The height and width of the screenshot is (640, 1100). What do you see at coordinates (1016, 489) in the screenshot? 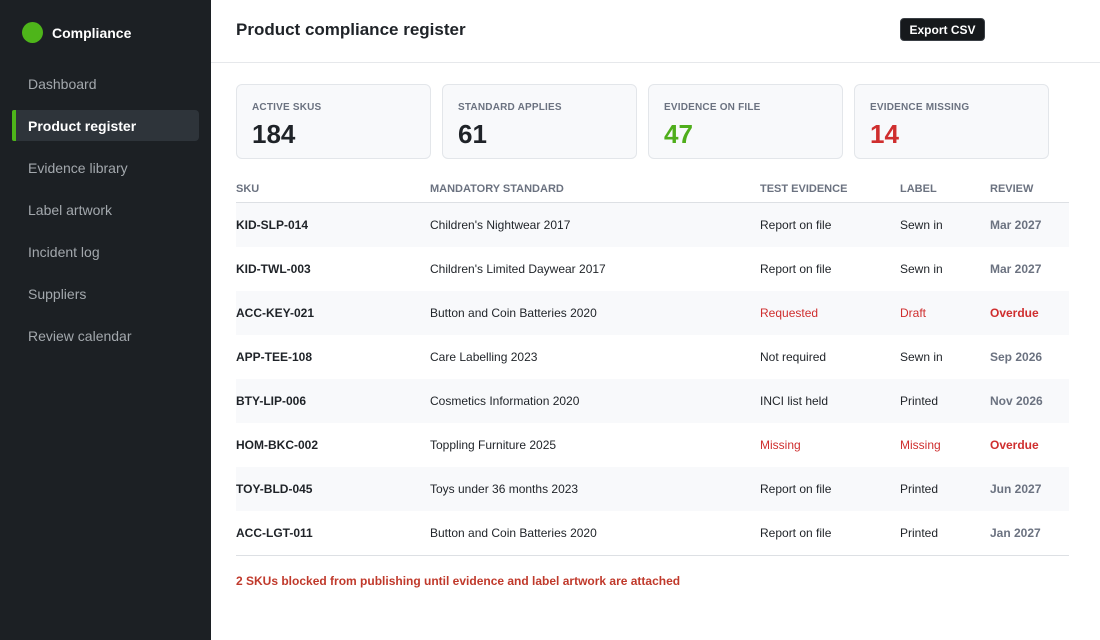
I see `cell-review: Jun 2027` at bounding box center [1016, 489].